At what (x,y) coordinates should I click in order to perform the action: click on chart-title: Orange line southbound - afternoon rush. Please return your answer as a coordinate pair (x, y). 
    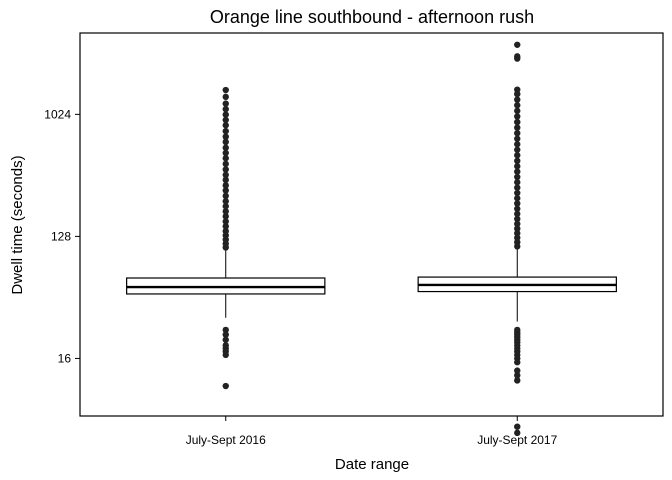
    Looking at the image, I should click on (372, 17).